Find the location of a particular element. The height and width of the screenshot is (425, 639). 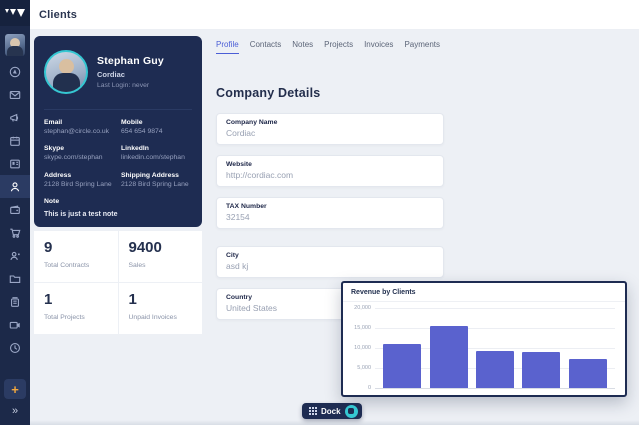

video-icon is located at coordinates (14, 325).